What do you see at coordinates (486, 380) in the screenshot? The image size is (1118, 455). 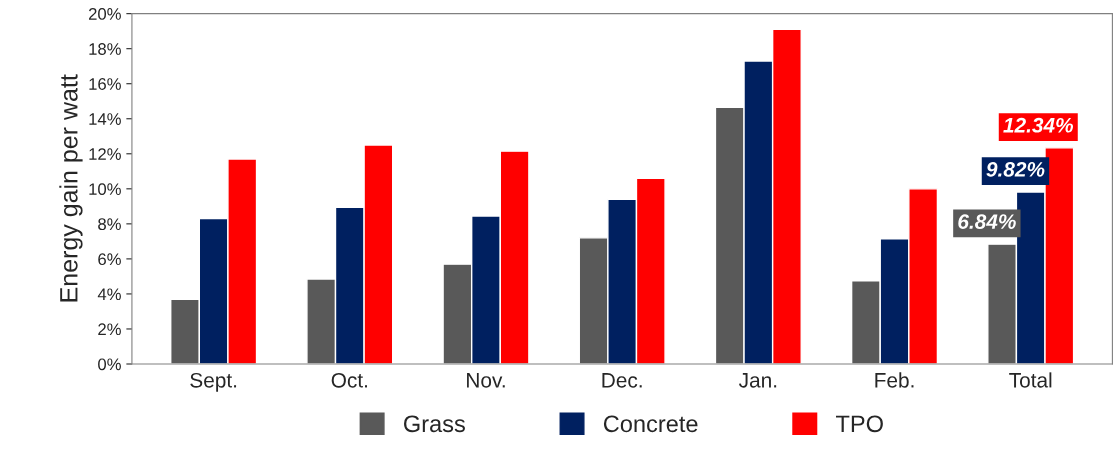 I see `x-tick-label: Nov.` at bounding box center [486, 380].